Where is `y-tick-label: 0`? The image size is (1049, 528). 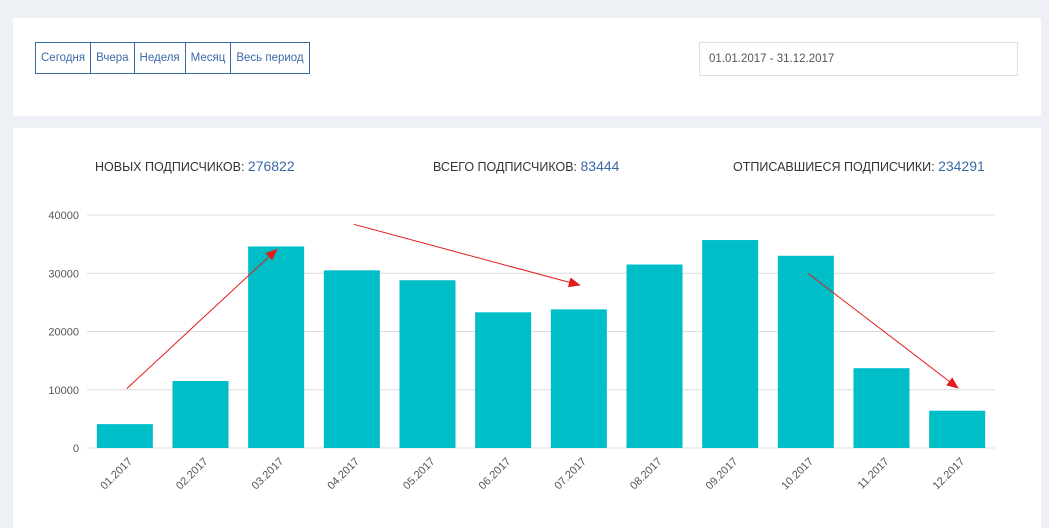 y-tick-label: 0 is located at coordinates (76, 449).